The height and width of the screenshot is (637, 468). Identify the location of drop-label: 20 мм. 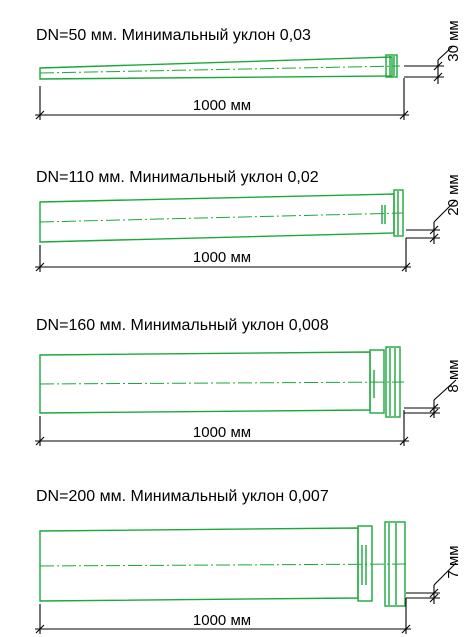
(453, 194).